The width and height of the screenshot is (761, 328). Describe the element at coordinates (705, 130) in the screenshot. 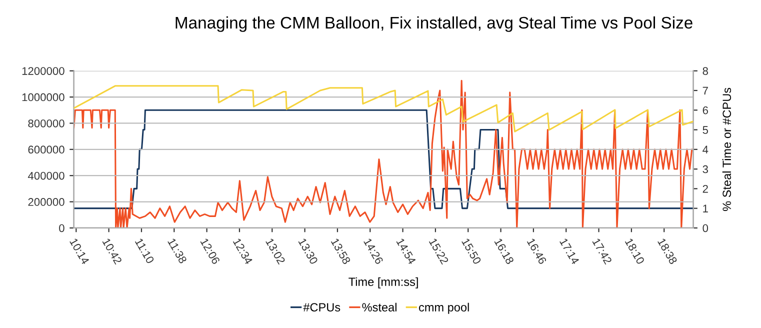

I see `y2-tick-label: 5` at that location.